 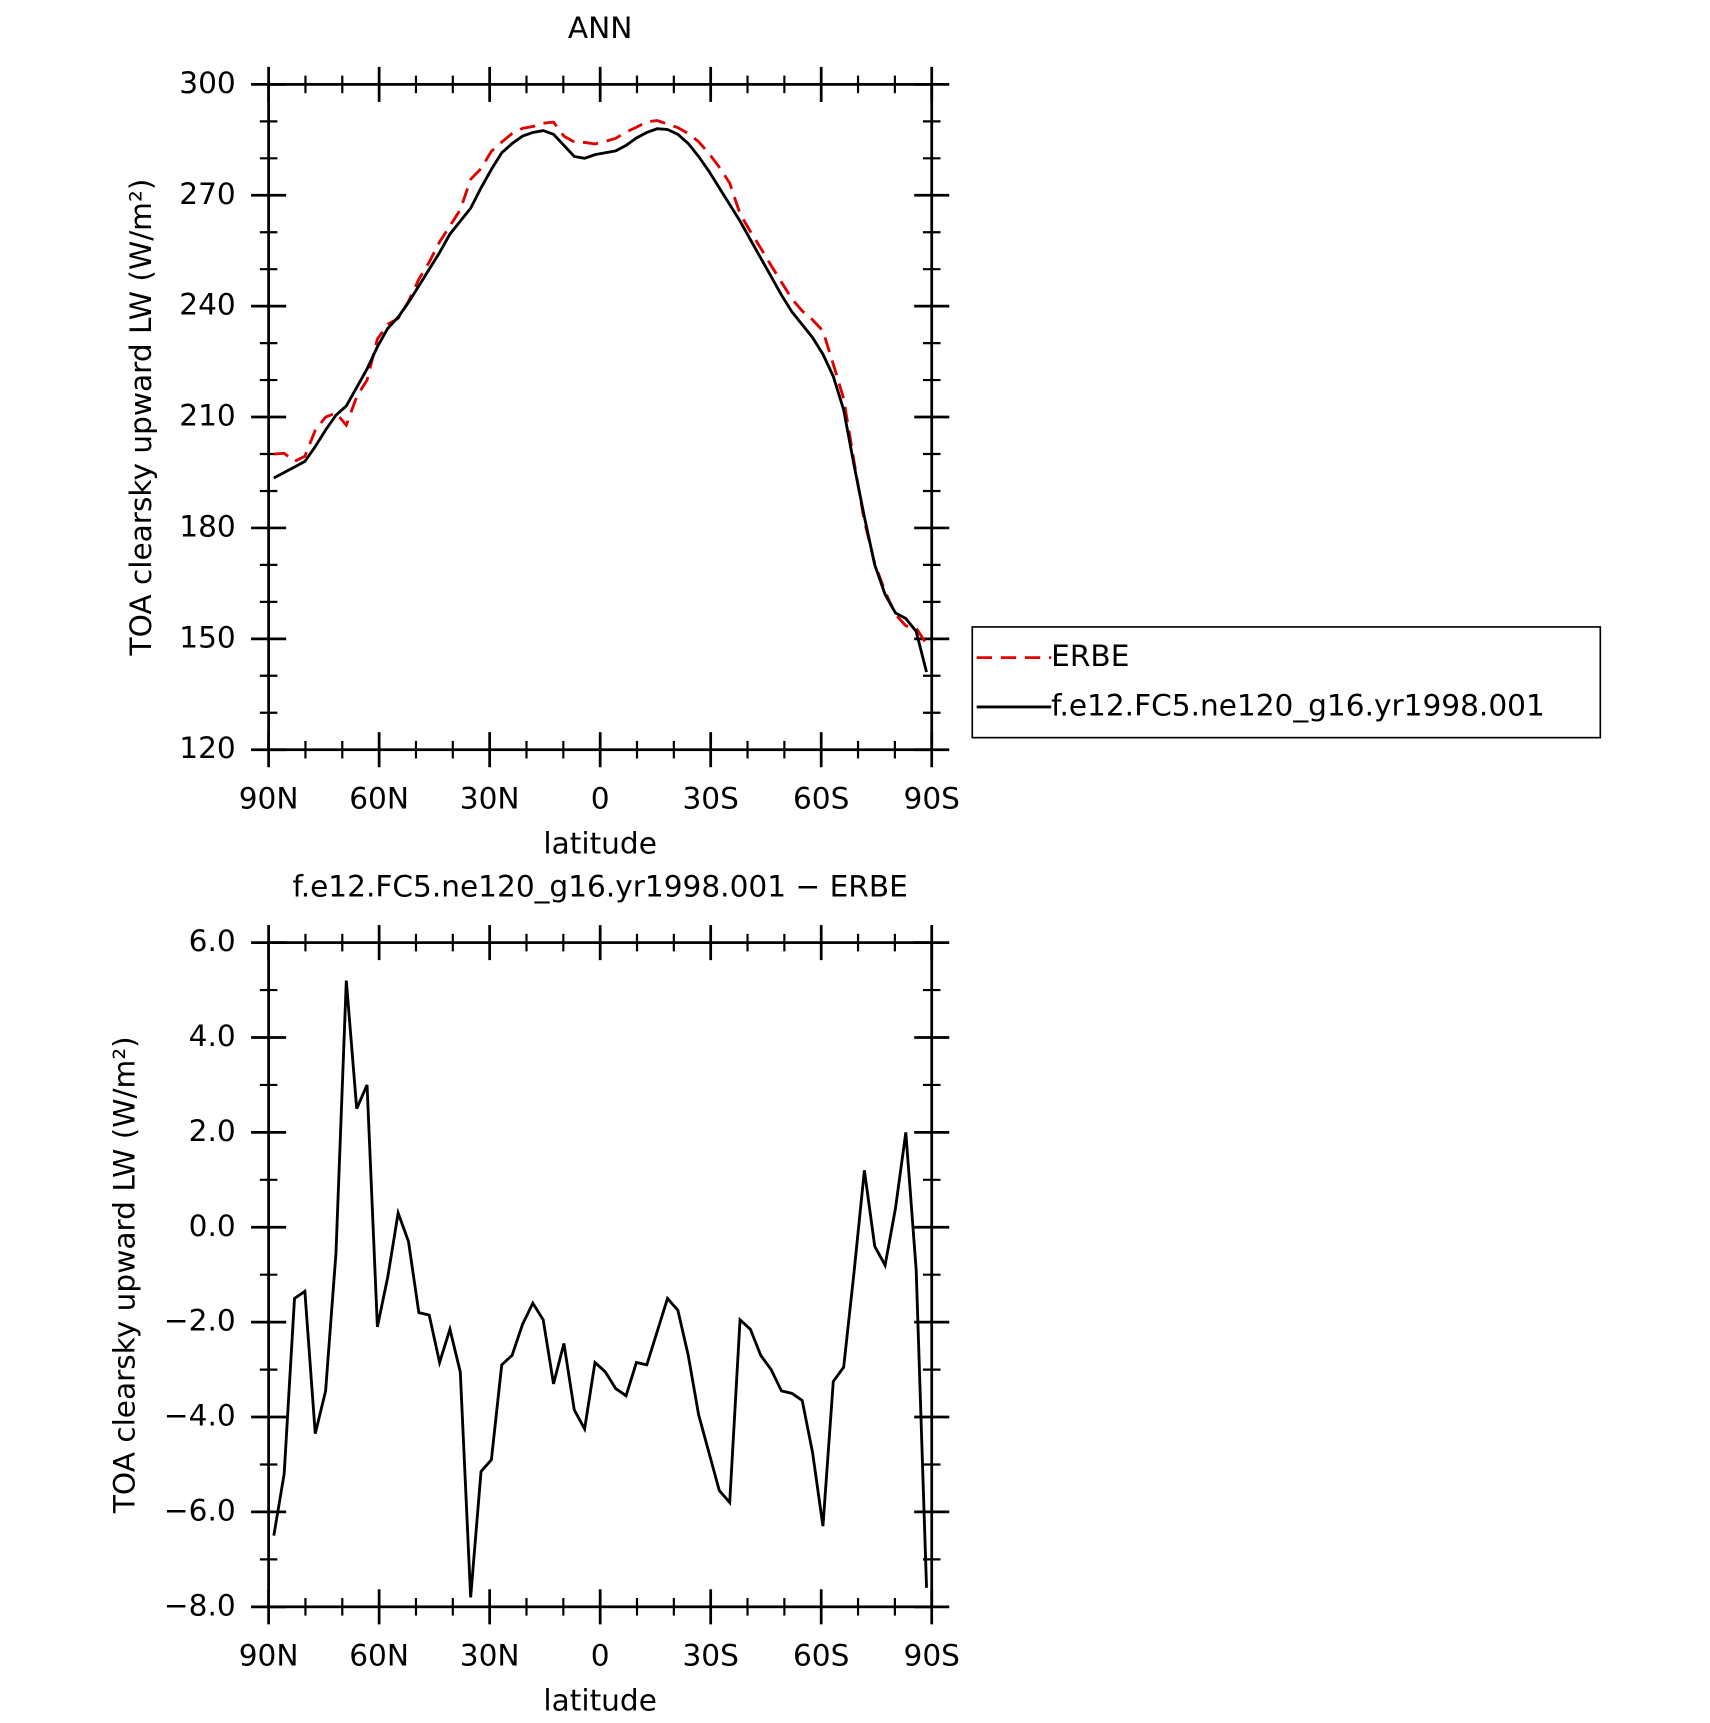 I want to click on y-tick-label: −6.0, so click(x=200, y=1510).